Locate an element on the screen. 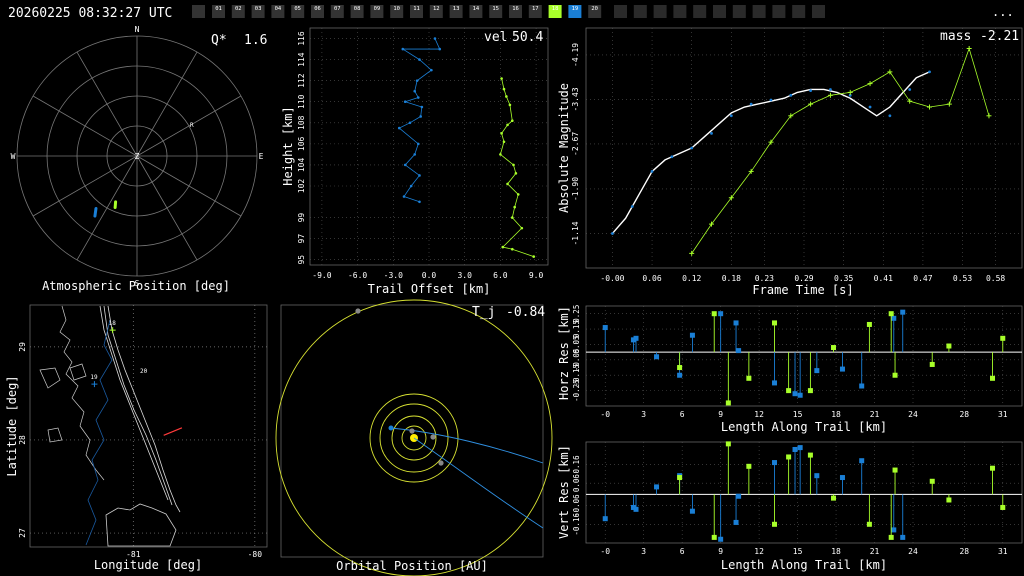  direction-label: W is located at coordinates (13, 156).